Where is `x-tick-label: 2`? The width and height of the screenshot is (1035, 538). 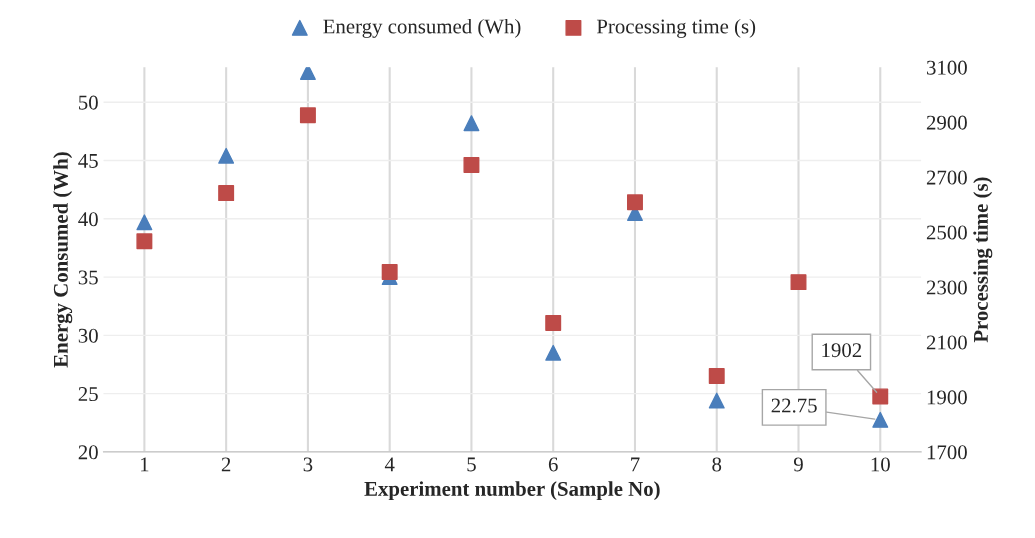
x-tick-label: 2 is located at coordinates (226, 464).